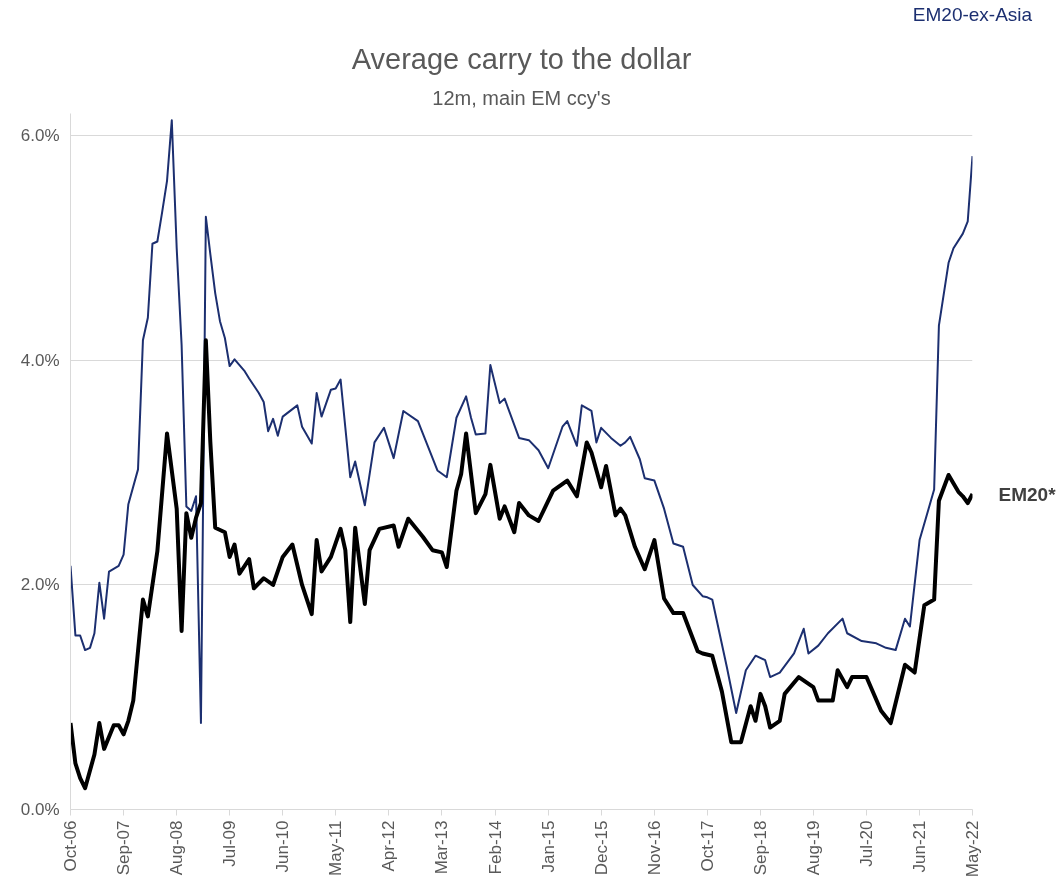 Image resolution: width=1058 pixels, height=889 pixels. Describe the element at coordinates (283, 846) in the screenshot. I see `x-tick-label: Jun-10` at that location.